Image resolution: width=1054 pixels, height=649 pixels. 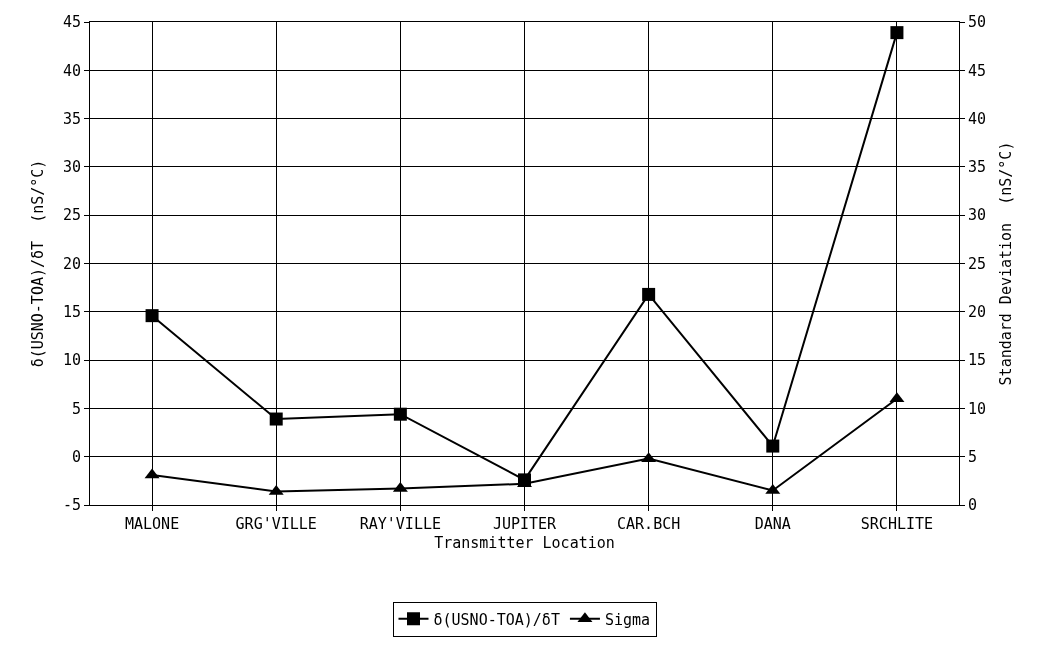 What do you see at coordinates (649, 524) in the screenshot?
I see `x-tick-label: CAR.BCH` at bounding box center [649, 524].